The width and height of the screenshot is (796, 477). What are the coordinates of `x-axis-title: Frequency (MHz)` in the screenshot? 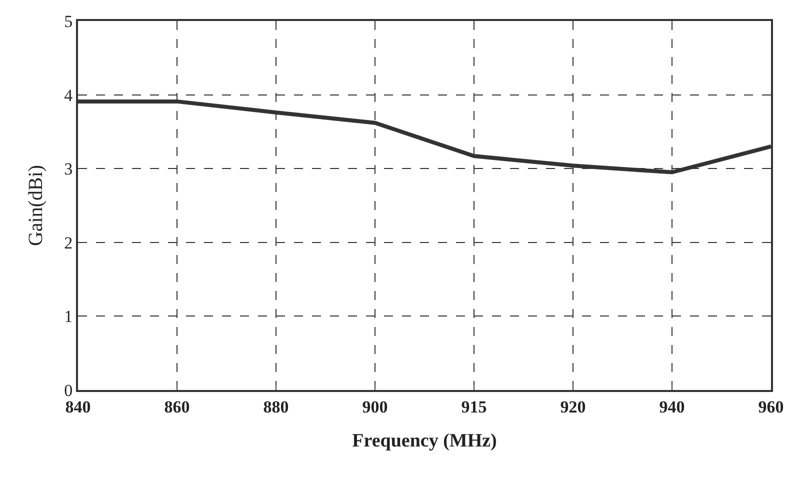 It's located at (424, 441).